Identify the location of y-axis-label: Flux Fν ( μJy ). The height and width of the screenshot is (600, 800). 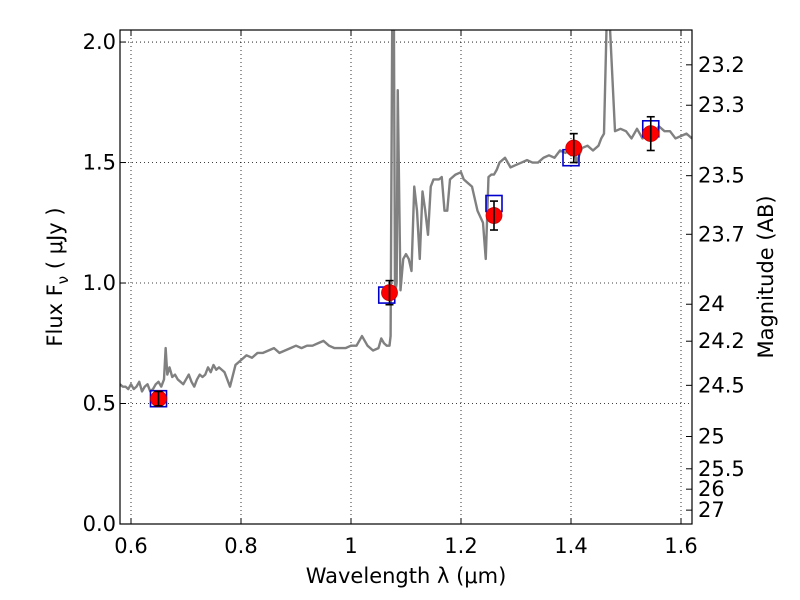
(57, 276).